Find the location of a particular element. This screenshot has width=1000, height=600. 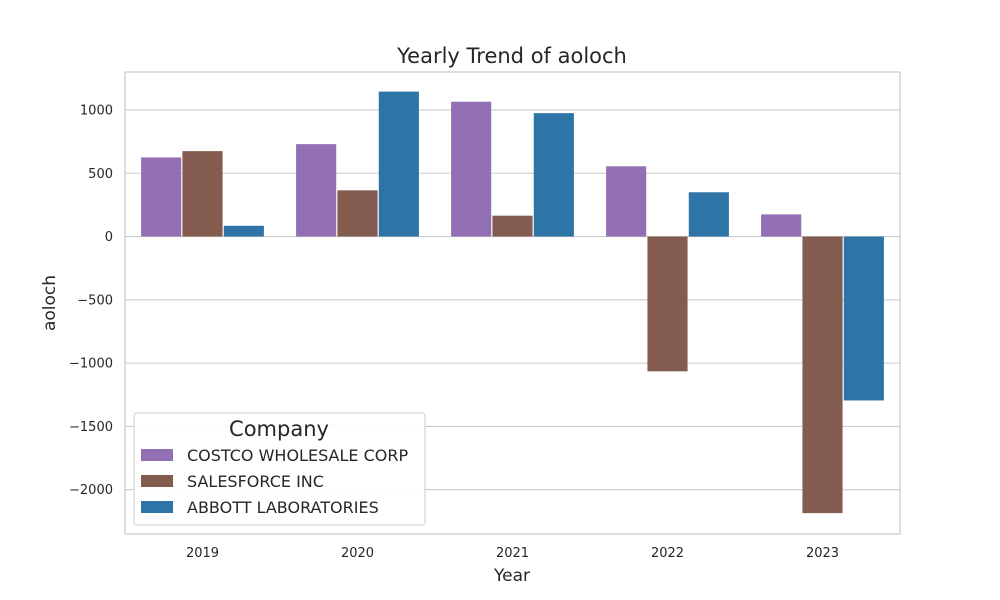

x-tick-labels: 2019 2020 2021 2022 2023 is located at coordinates (512, 553).